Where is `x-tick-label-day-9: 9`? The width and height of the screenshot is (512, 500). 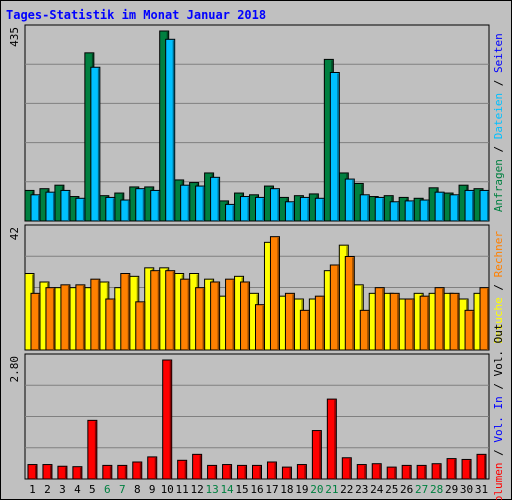 x-tick-label-day-9: 9 is located at coordinates (152, 489).